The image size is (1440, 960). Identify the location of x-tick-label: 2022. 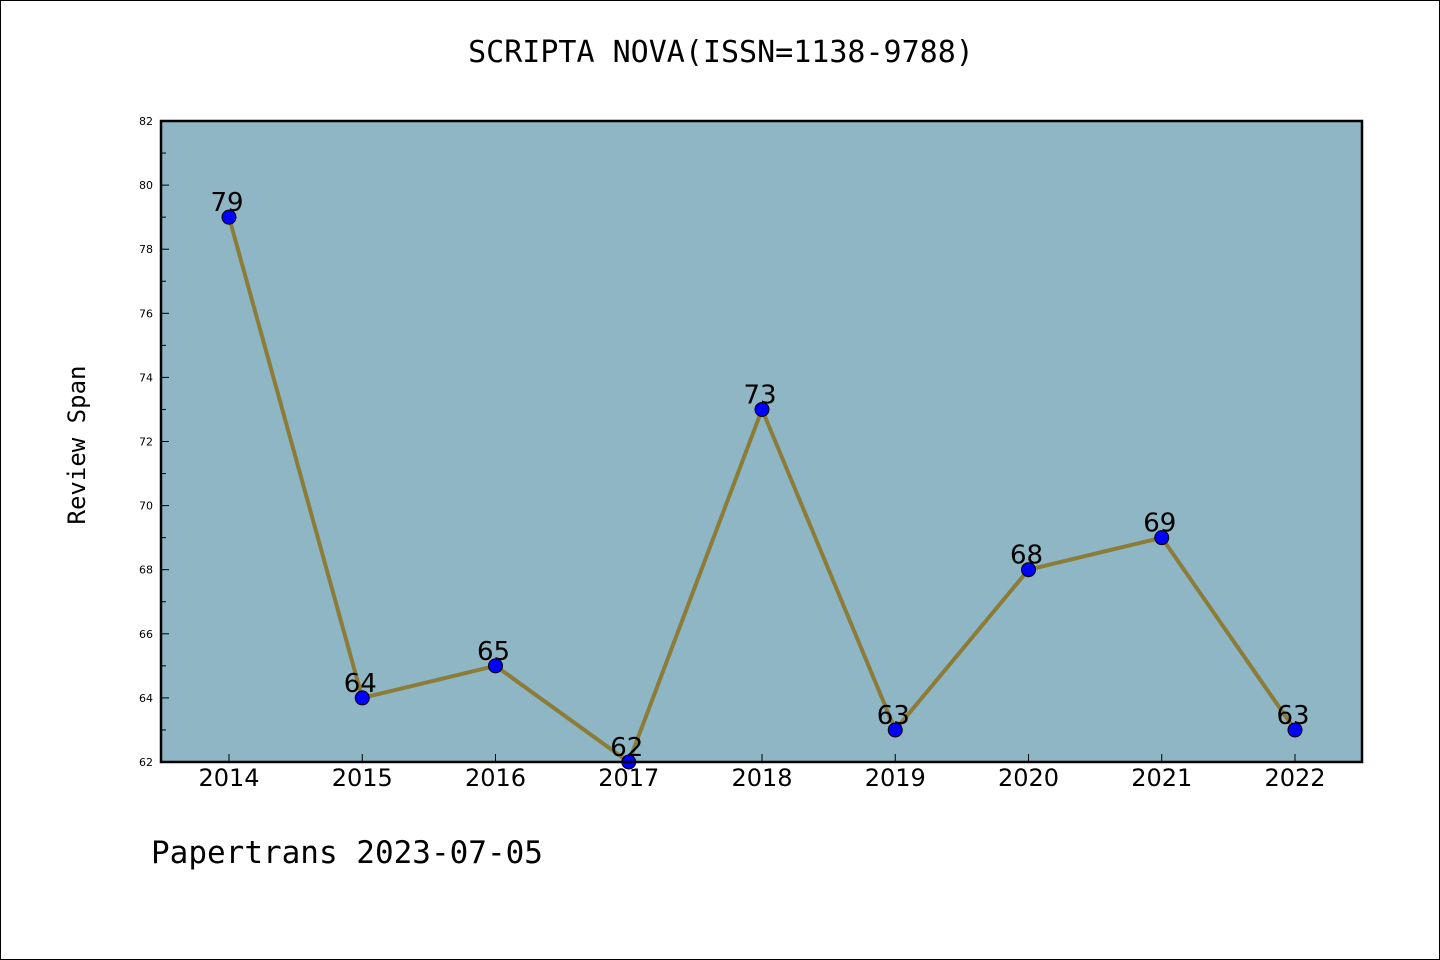
(1294, 778).